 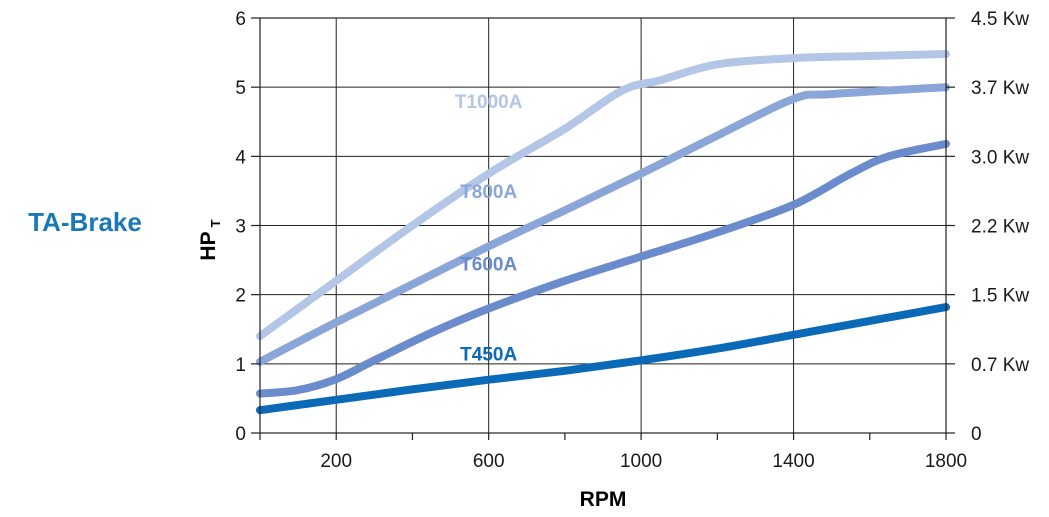 I want to click on y-tick-label: 3, so click(x=240, y=227).